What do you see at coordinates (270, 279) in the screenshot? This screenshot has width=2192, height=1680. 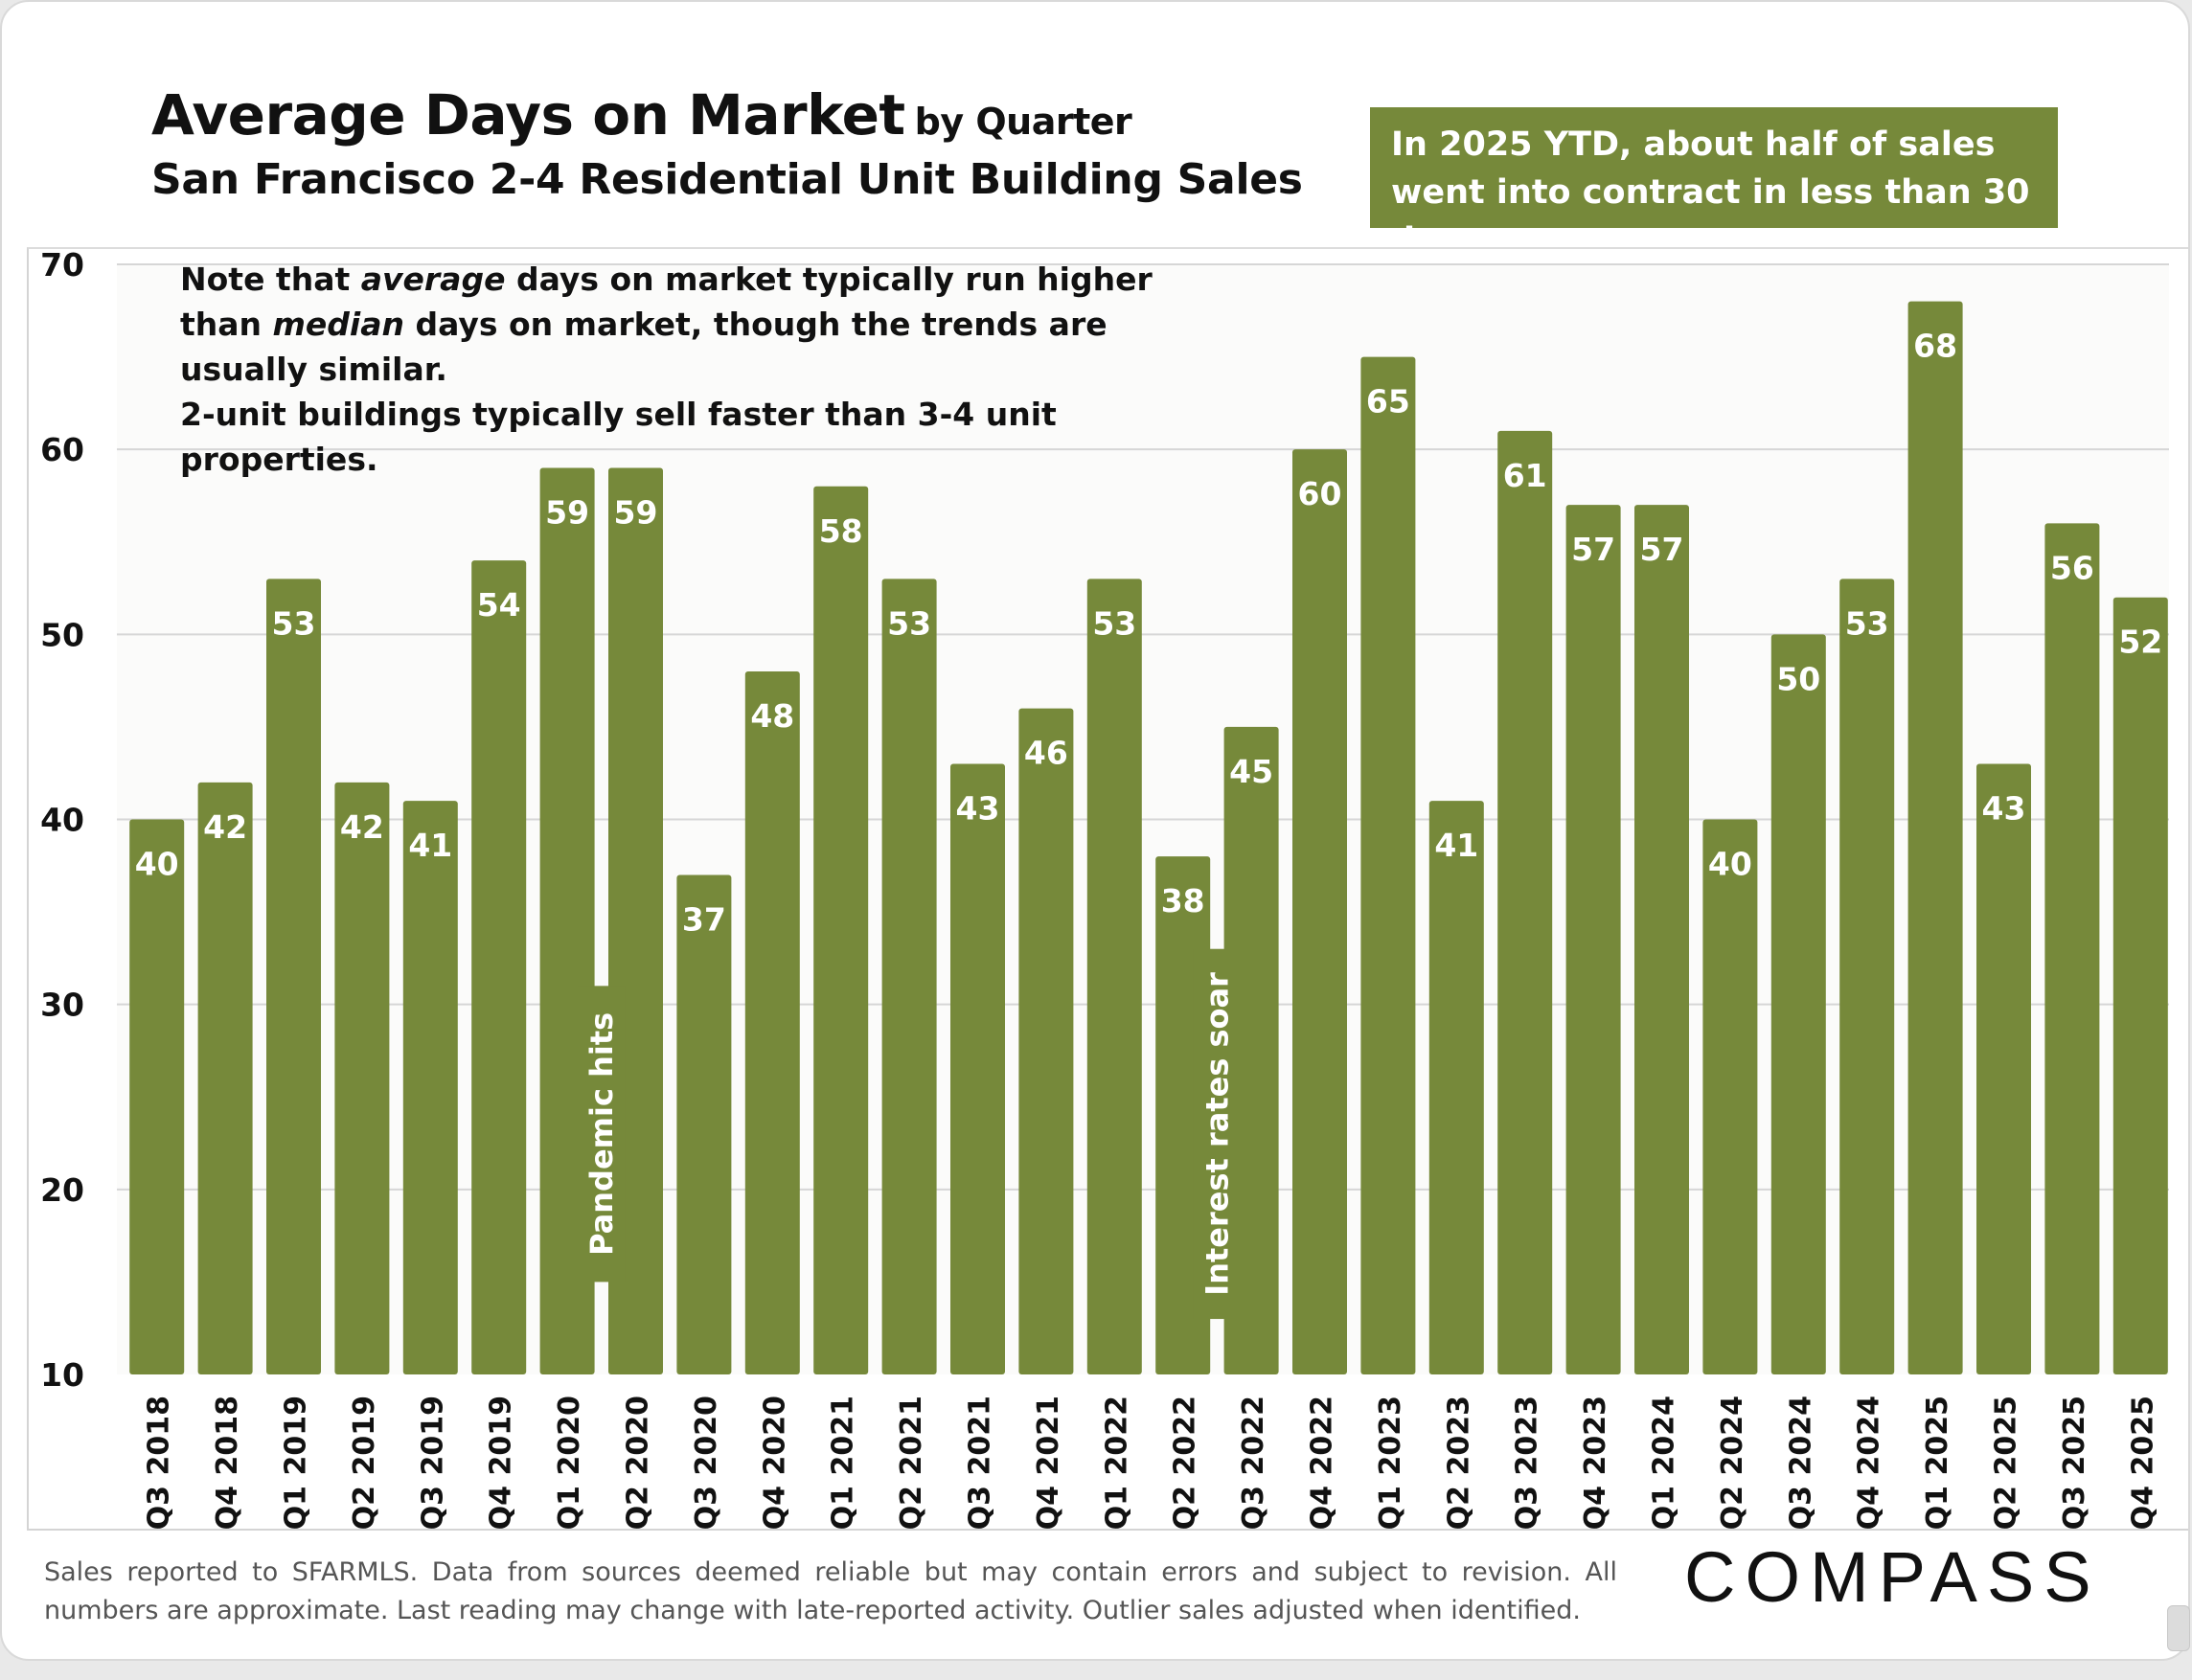 I see `note-text-1: Note that` at bounding box center [270, 279].